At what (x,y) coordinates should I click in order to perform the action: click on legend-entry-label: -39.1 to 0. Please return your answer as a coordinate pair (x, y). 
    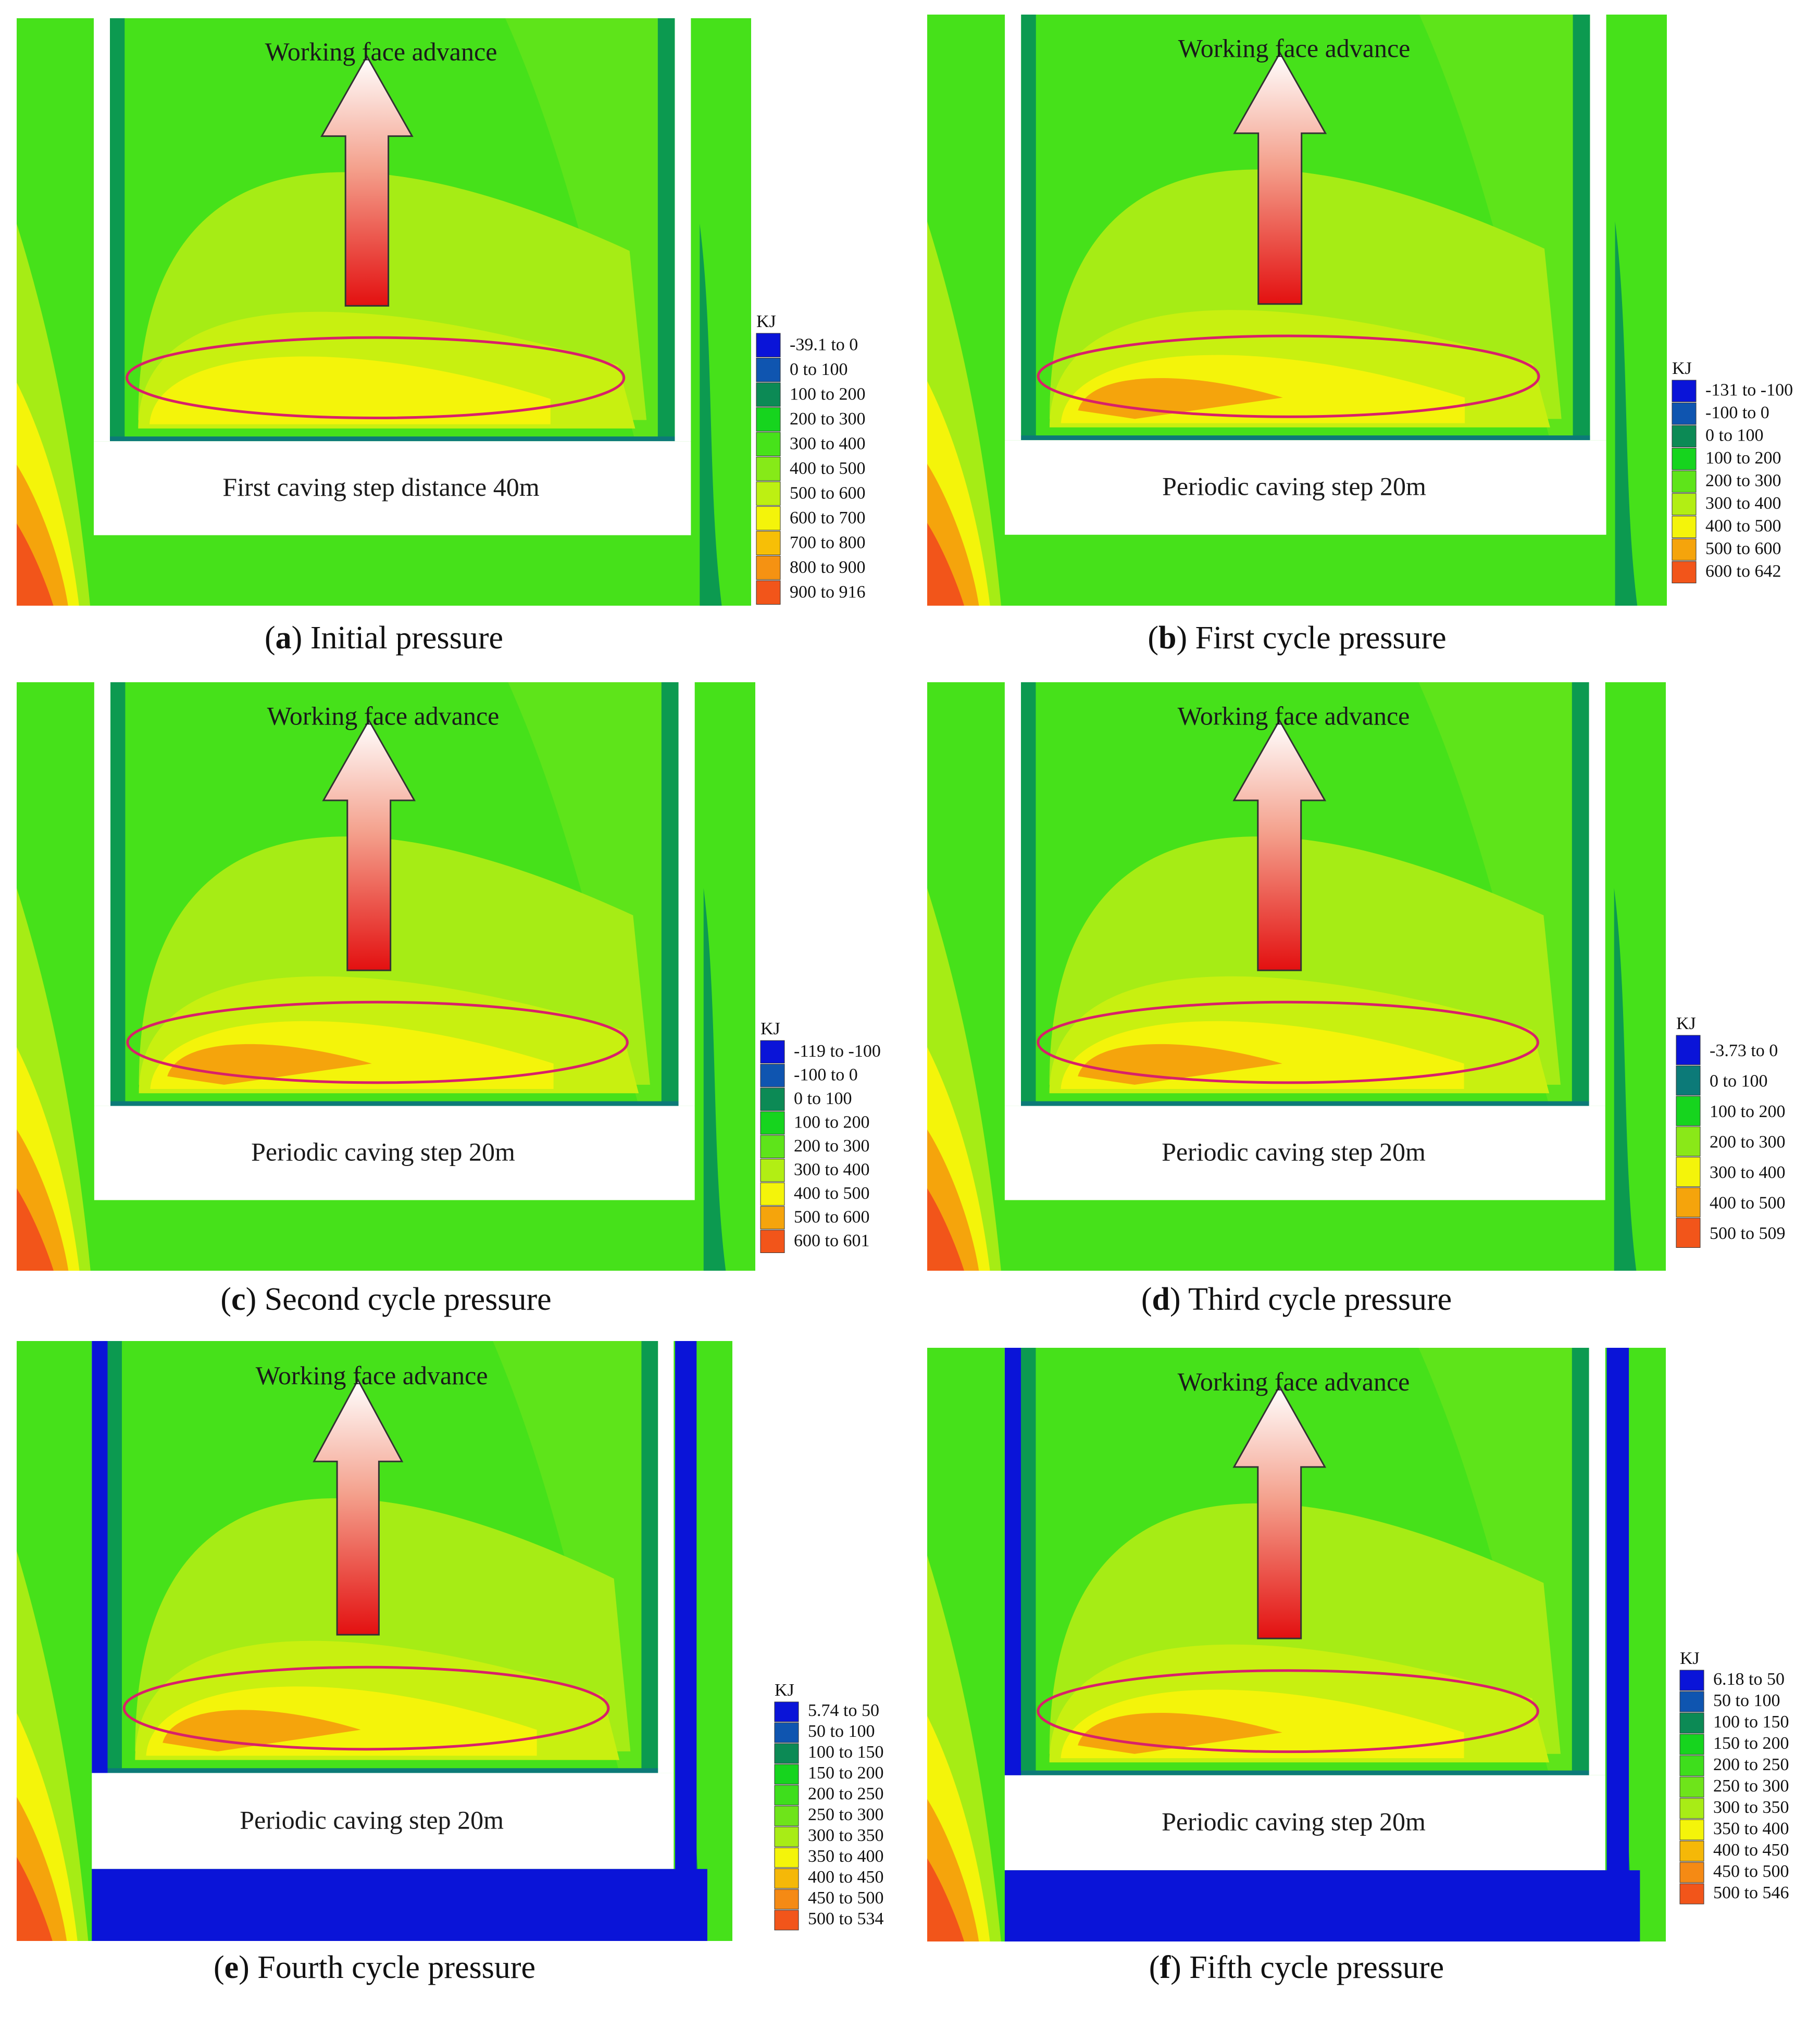
    Looking at the image, I should click on (824, 344).